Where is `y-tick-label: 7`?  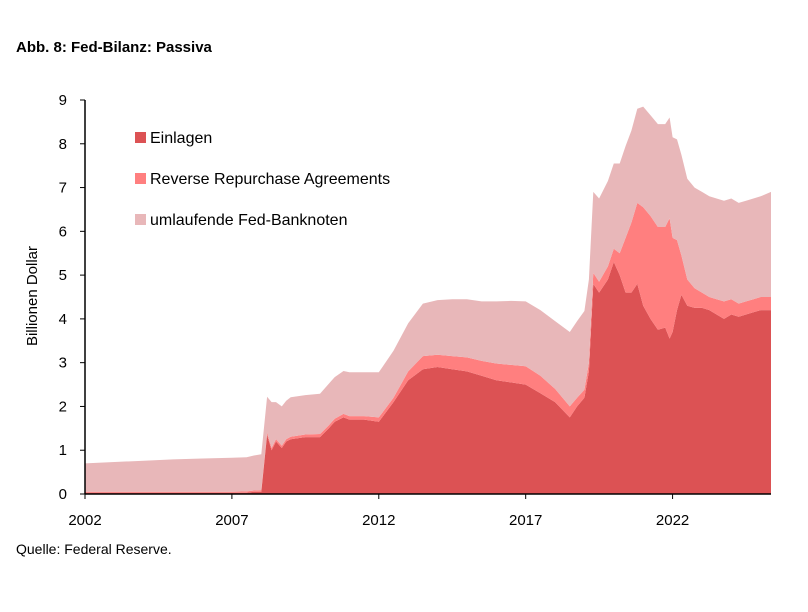
y-tick-label: 7 is located at coordinates (63, 188).